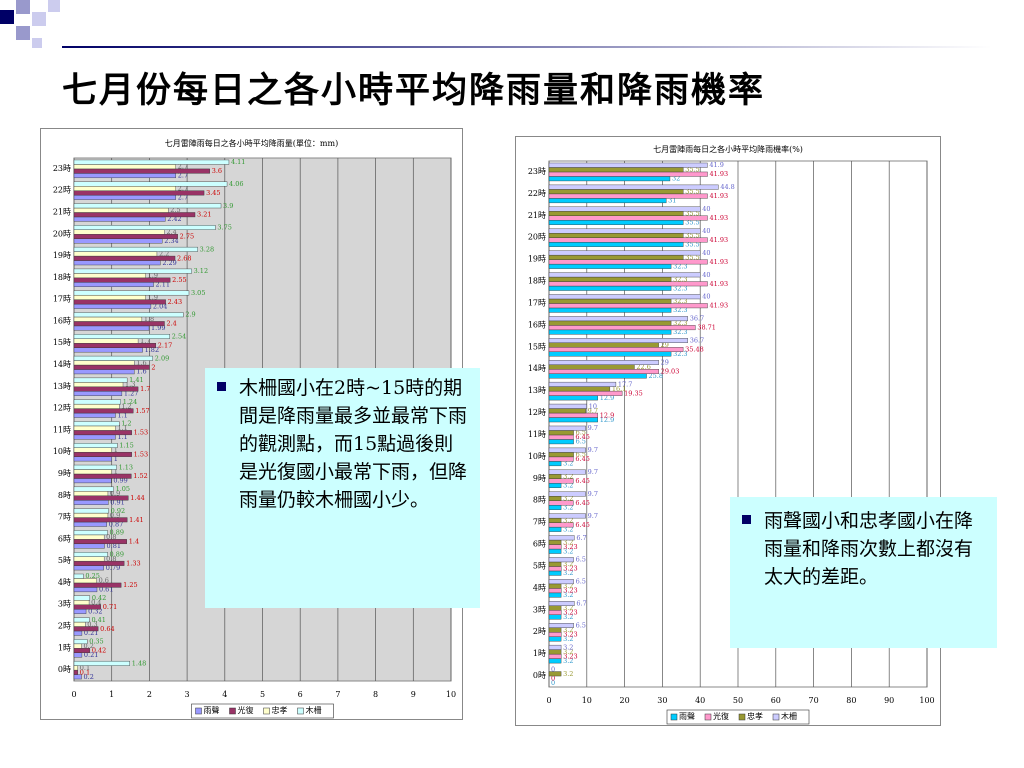  What do you see at coordinates (851, 700) in the screenshot?
I see `x-tick-label: 80` at bounding box center [851, 700].